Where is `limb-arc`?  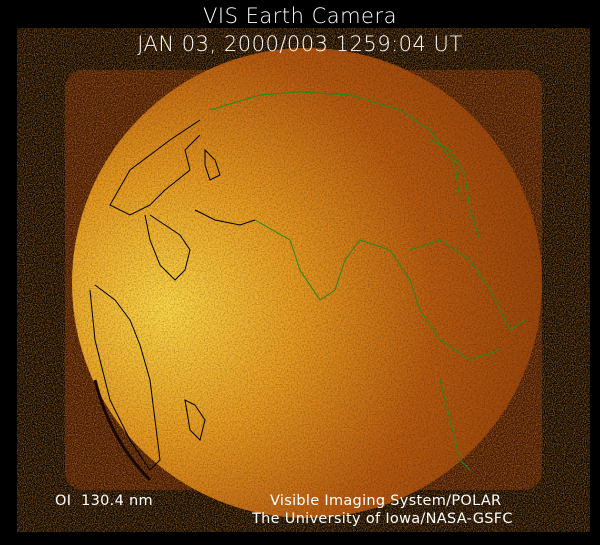 limb-arc is located at coordinates (122, 430).